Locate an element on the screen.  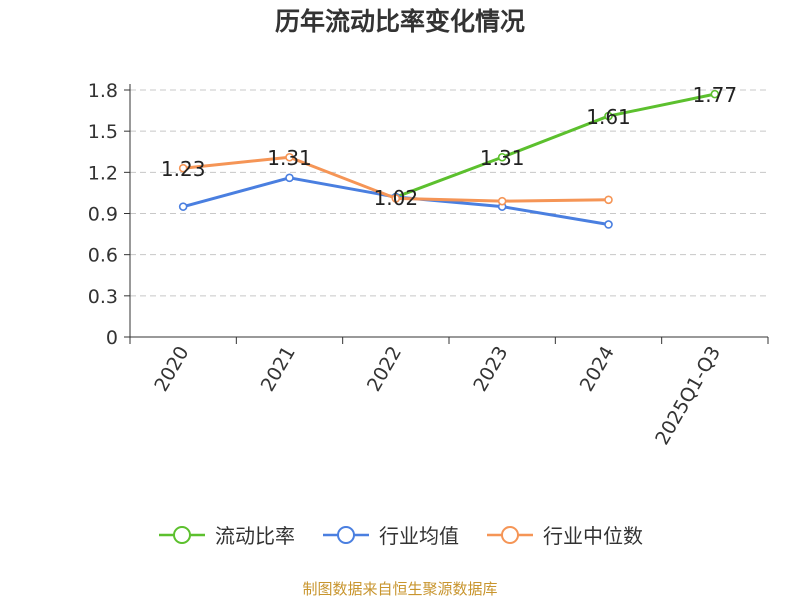
legend-item: 行业均值 is located at coordinates (390, 534).